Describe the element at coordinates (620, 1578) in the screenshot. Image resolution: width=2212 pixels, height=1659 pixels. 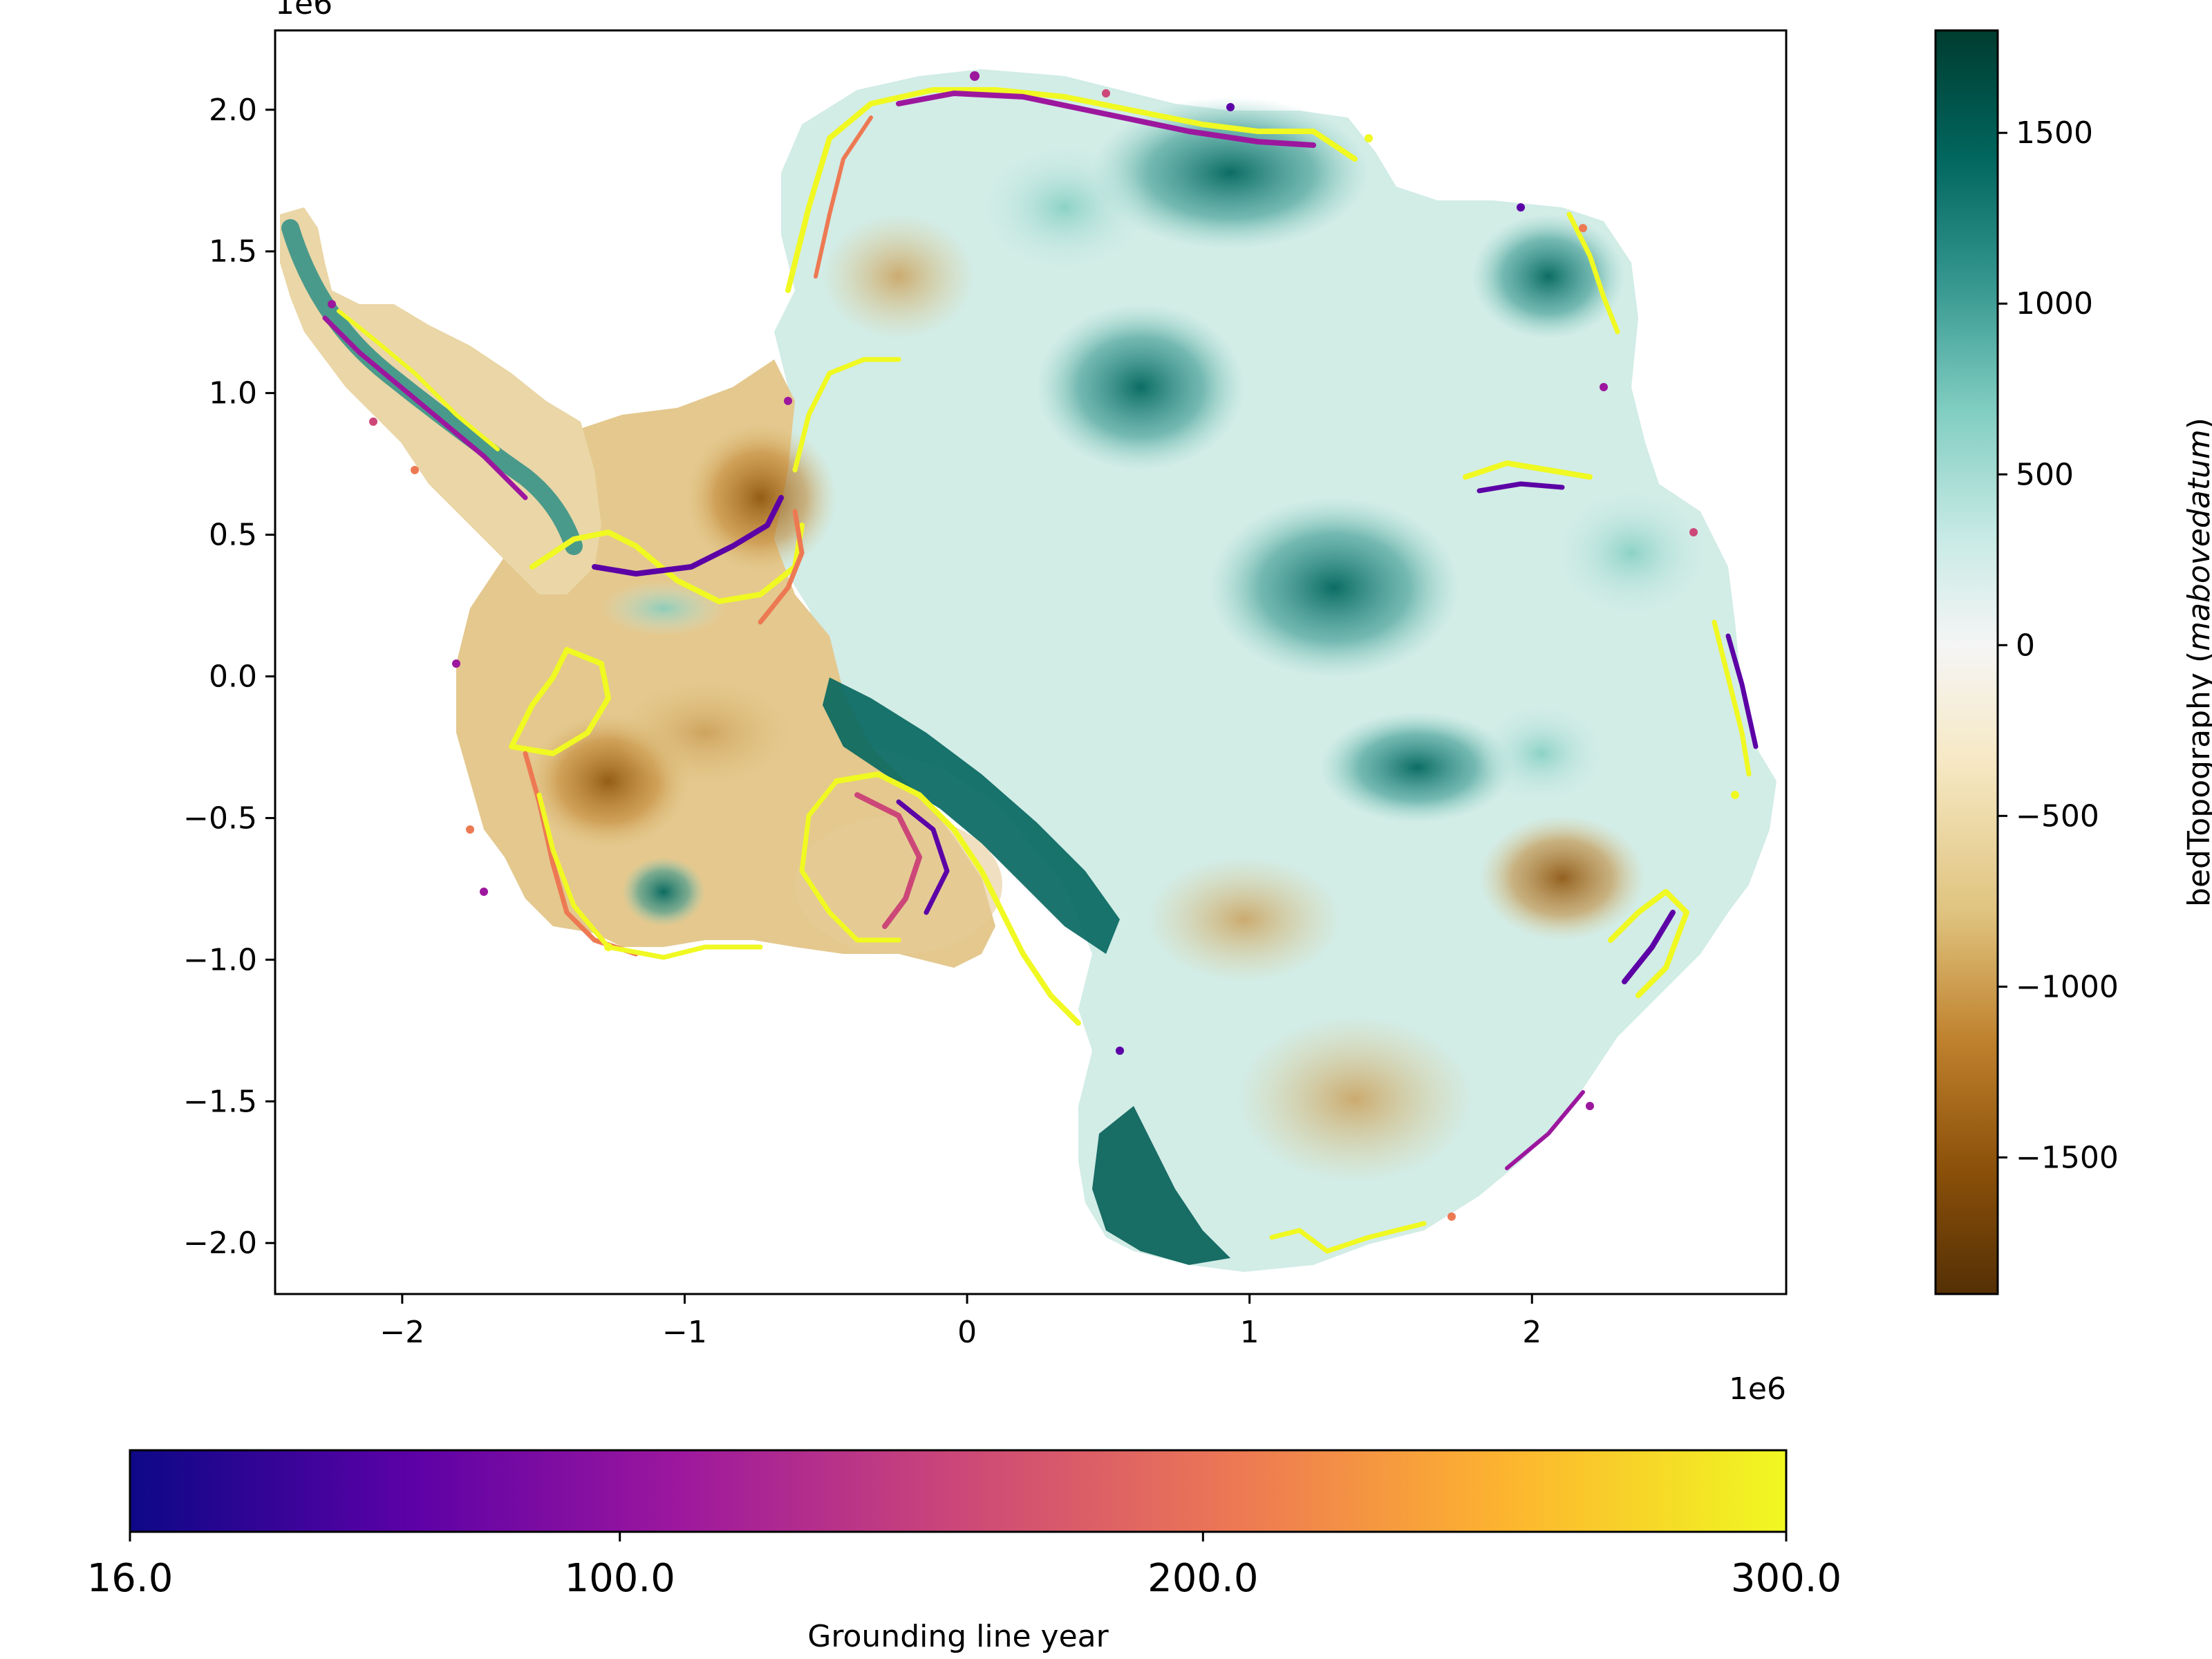
I see `gl-tick-label: 100.0` at that location.